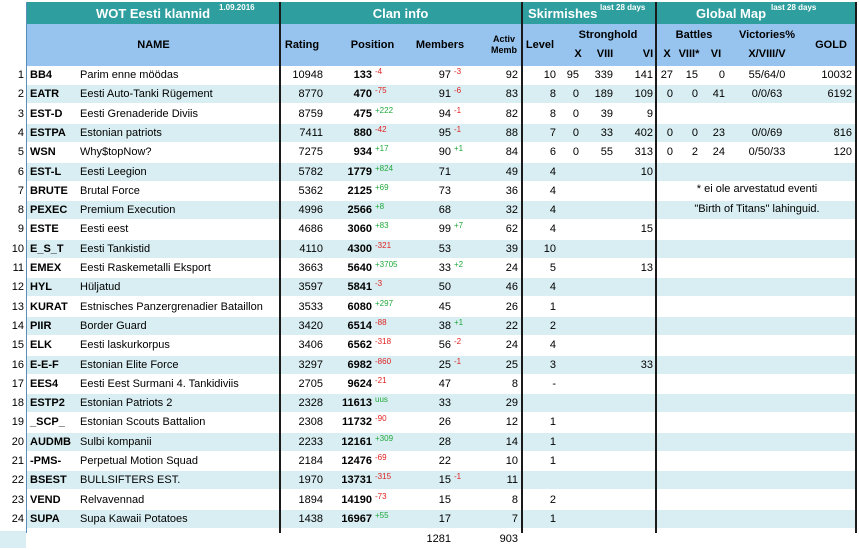 This screenshot has height=550, width=859. What do you see at coordinates (359, 325) in the screenshot?
I see `position: 6514` at bounding box center [359, 325].